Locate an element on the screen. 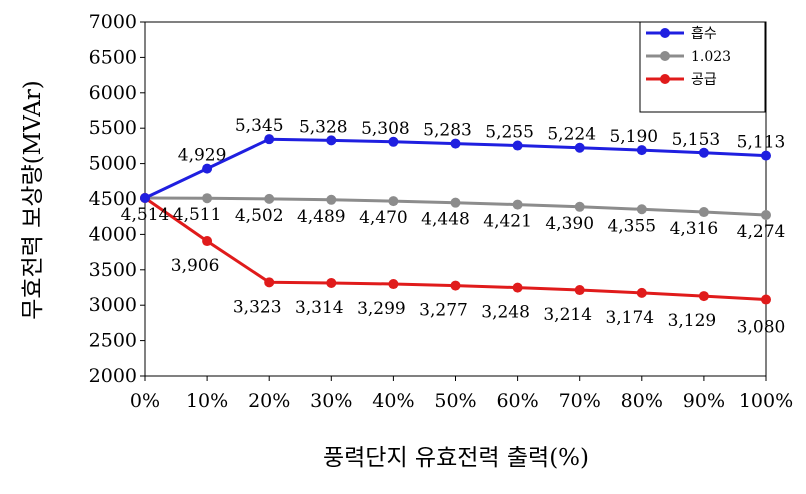 The image size is (806, 494). data-label: 3,906 is located at coordinates (195, 266).